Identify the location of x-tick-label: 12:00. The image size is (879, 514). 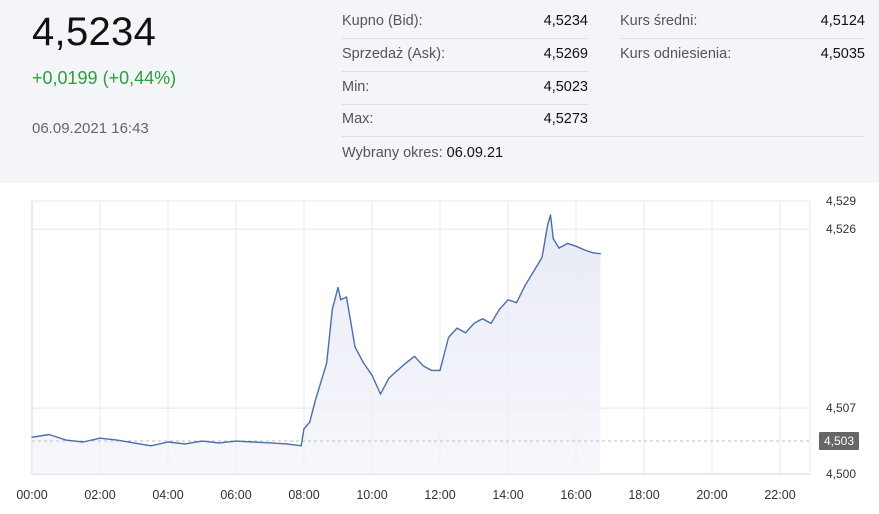
(439, 495).